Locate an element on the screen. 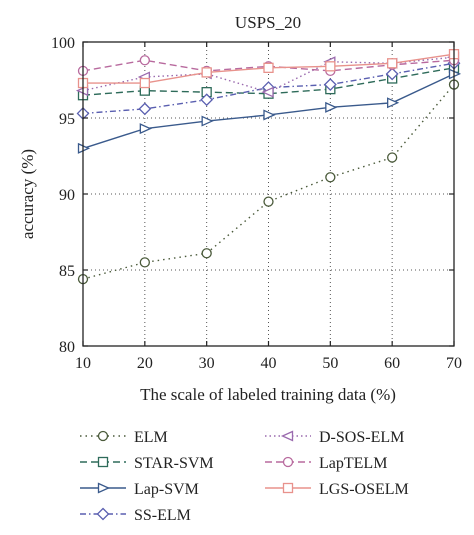 The height and width of the screenshot is (535, 474). x-tick-label: 10 is located at coordinates (83, 363).